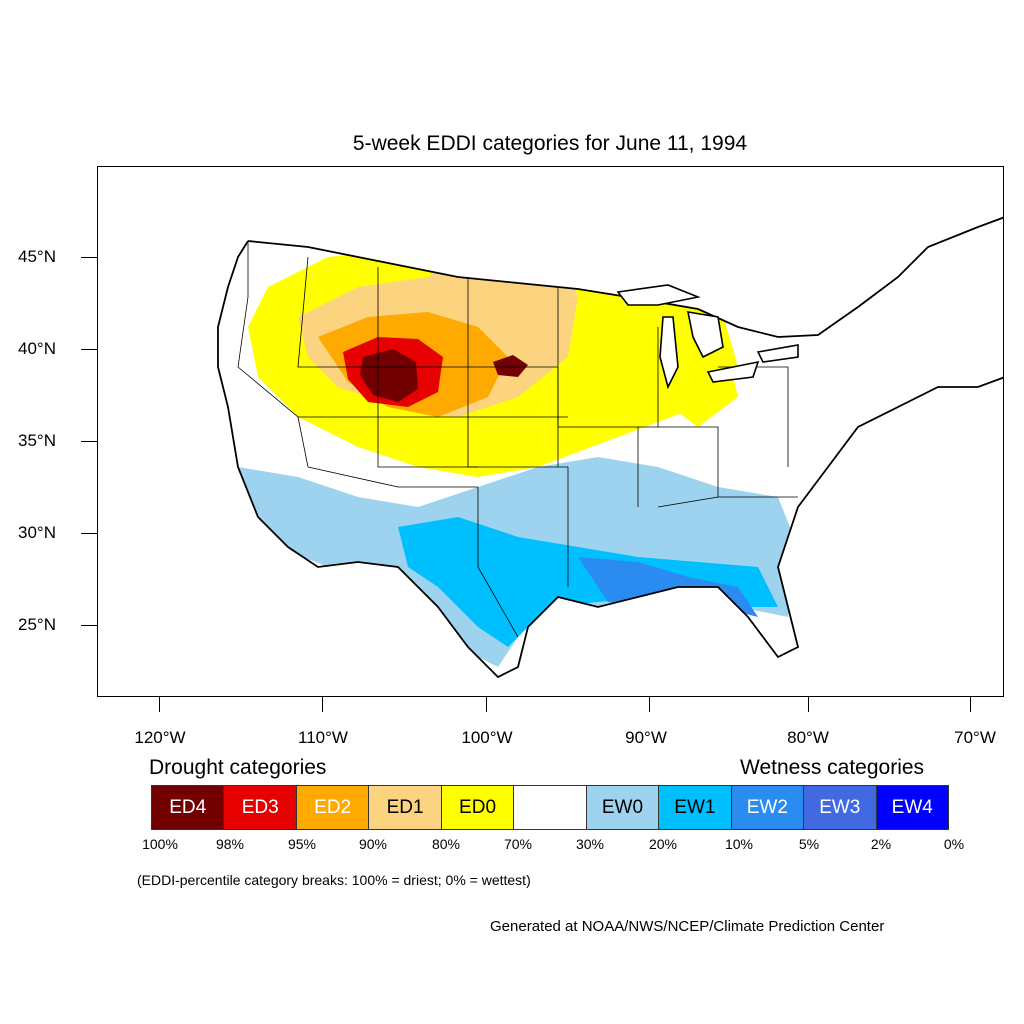 This screenshot has height=1024, width=1024. What do you see at coordinates (230, 844) in the screenshot?
I see `legend-break-label: 98%` at bounding box center [230, 844].